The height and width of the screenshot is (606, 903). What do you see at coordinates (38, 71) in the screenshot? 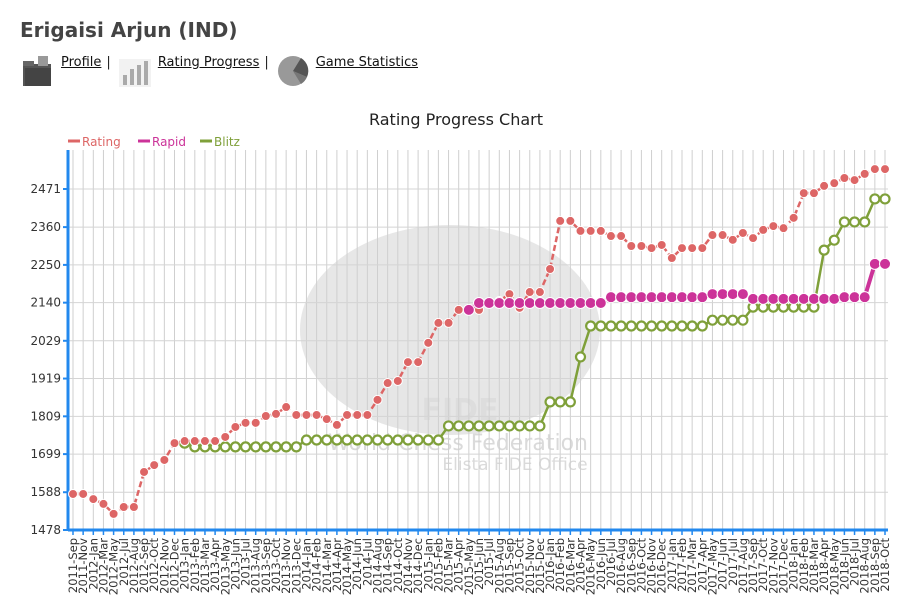
I see `folder-icon` at bounding box center [38, 71].